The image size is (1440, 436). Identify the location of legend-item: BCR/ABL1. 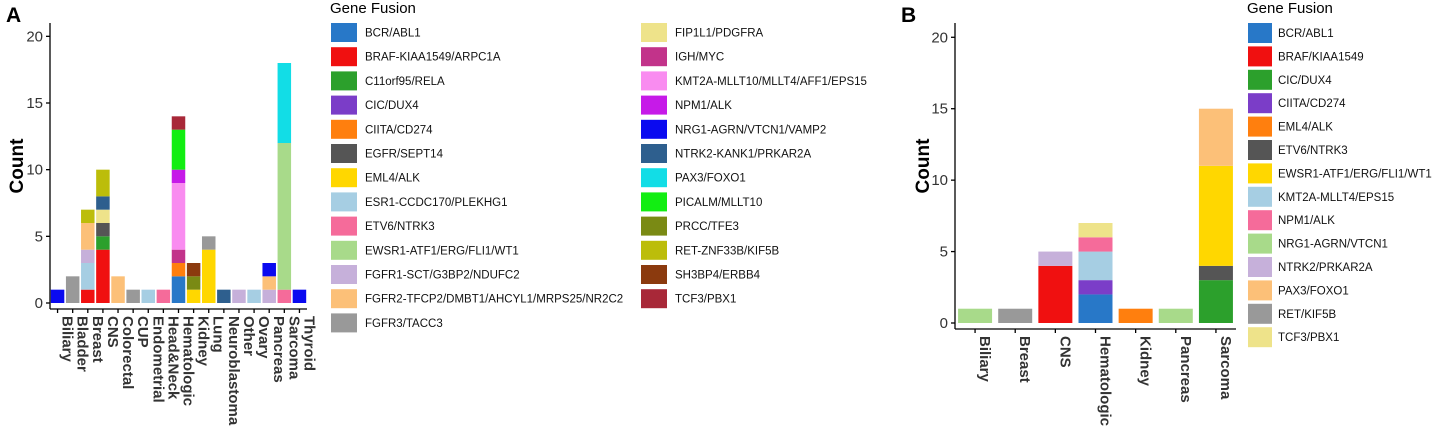
(1291, 33).